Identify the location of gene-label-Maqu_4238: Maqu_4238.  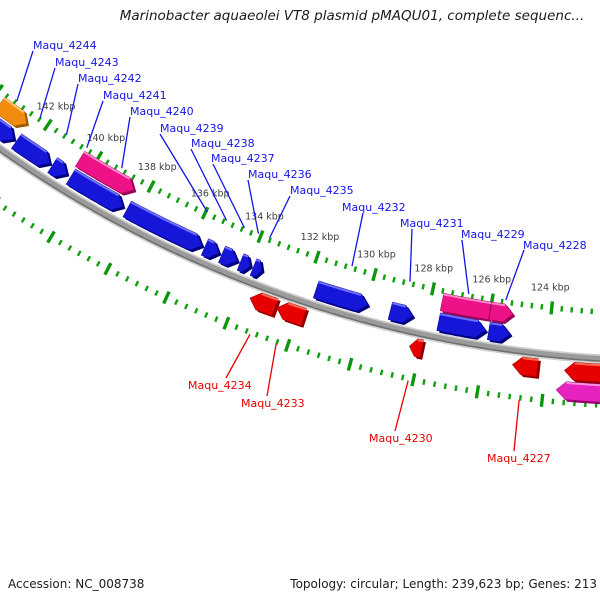
(223, 143).